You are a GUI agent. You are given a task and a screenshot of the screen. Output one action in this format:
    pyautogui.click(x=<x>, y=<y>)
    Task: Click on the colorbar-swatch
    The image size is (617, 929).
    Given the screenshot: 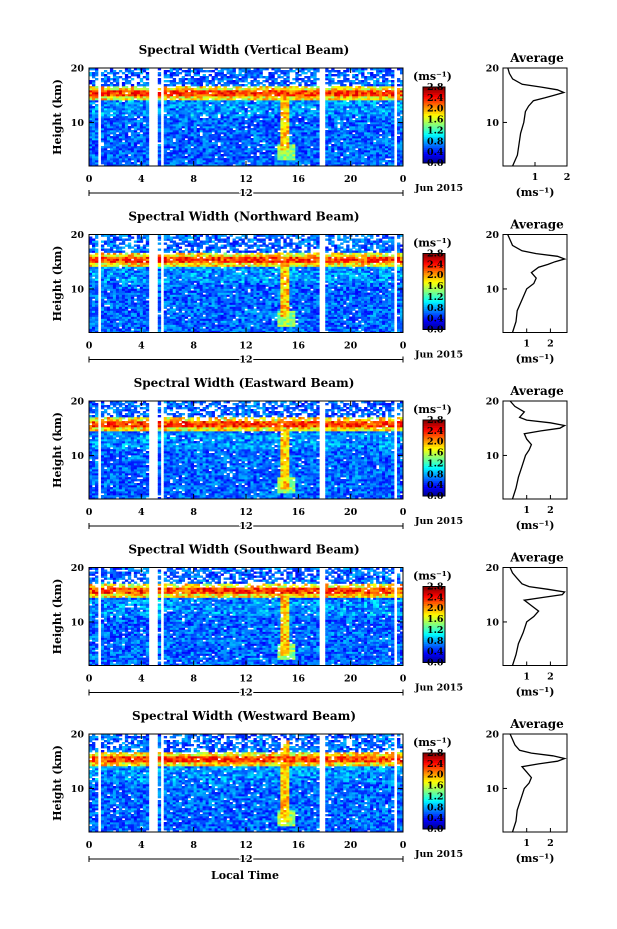 What is the action you would take?
    pyautogui.click(x=434, y=160)
    